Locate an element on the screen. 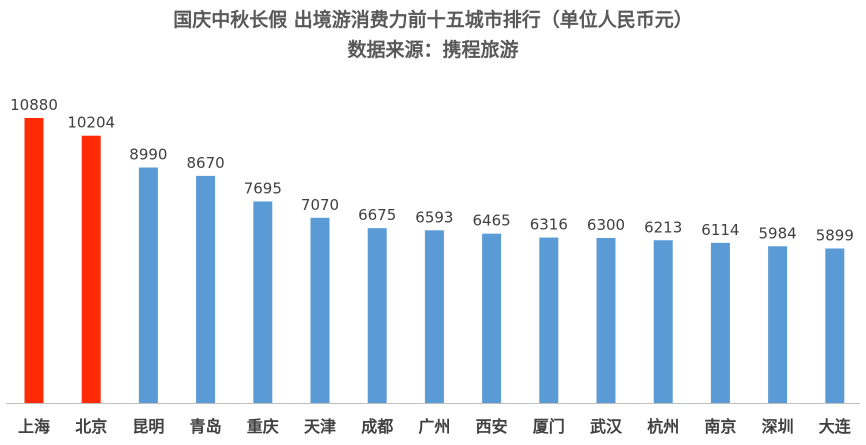  category-label-5: 天津 is located at coordinates (320, 426).